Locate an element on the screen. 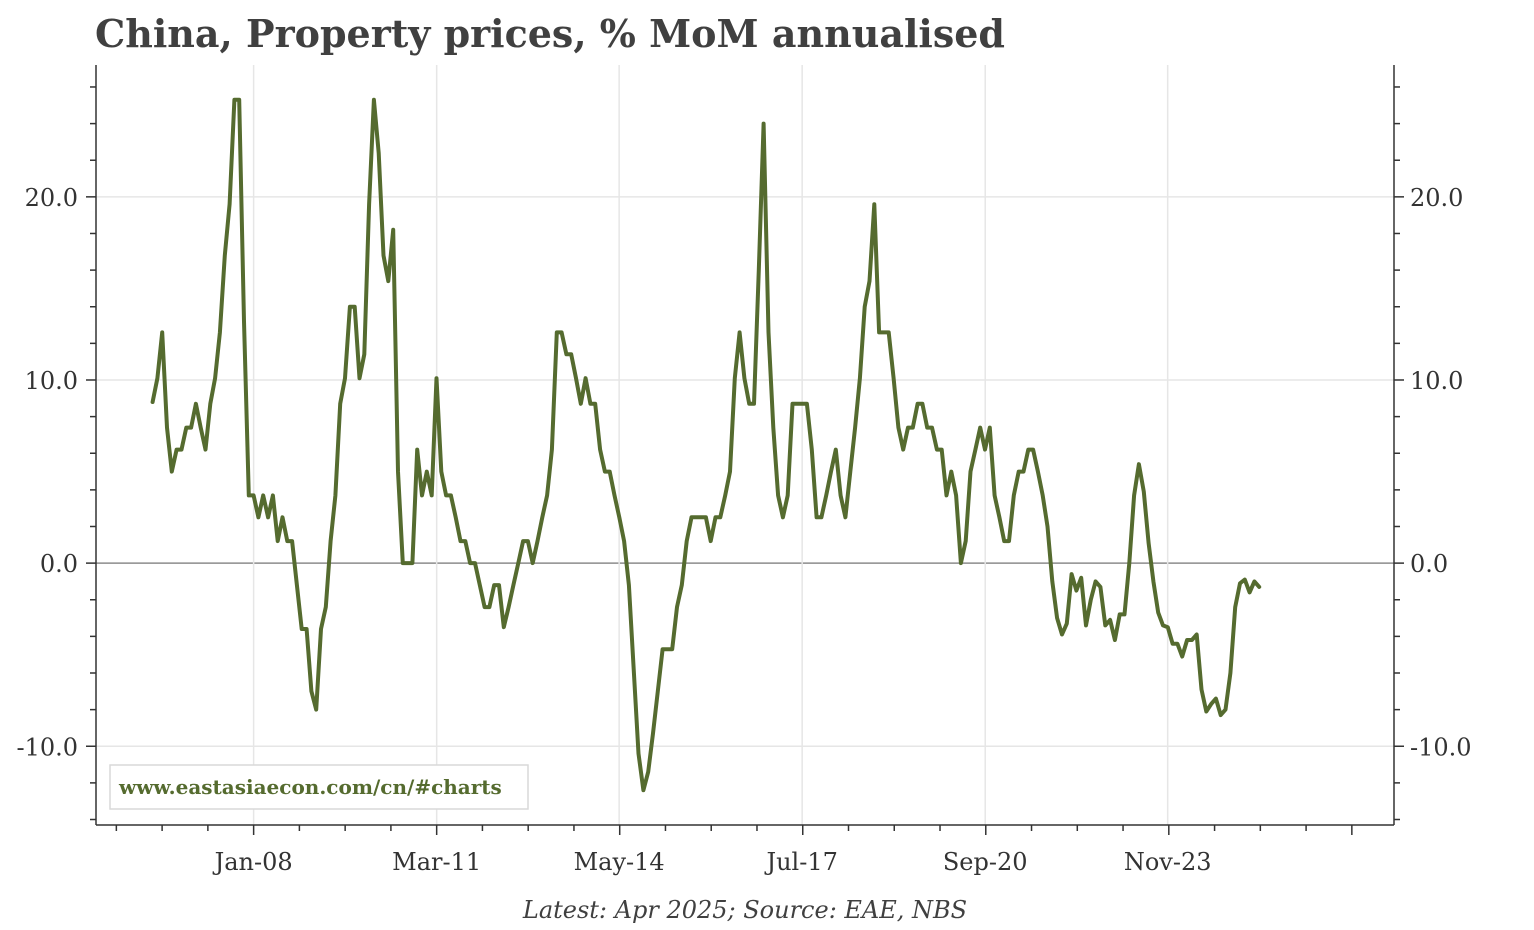 The height and width of the screenshot is (930, 1534). watermark-frame is located at coordinates (319, 787).